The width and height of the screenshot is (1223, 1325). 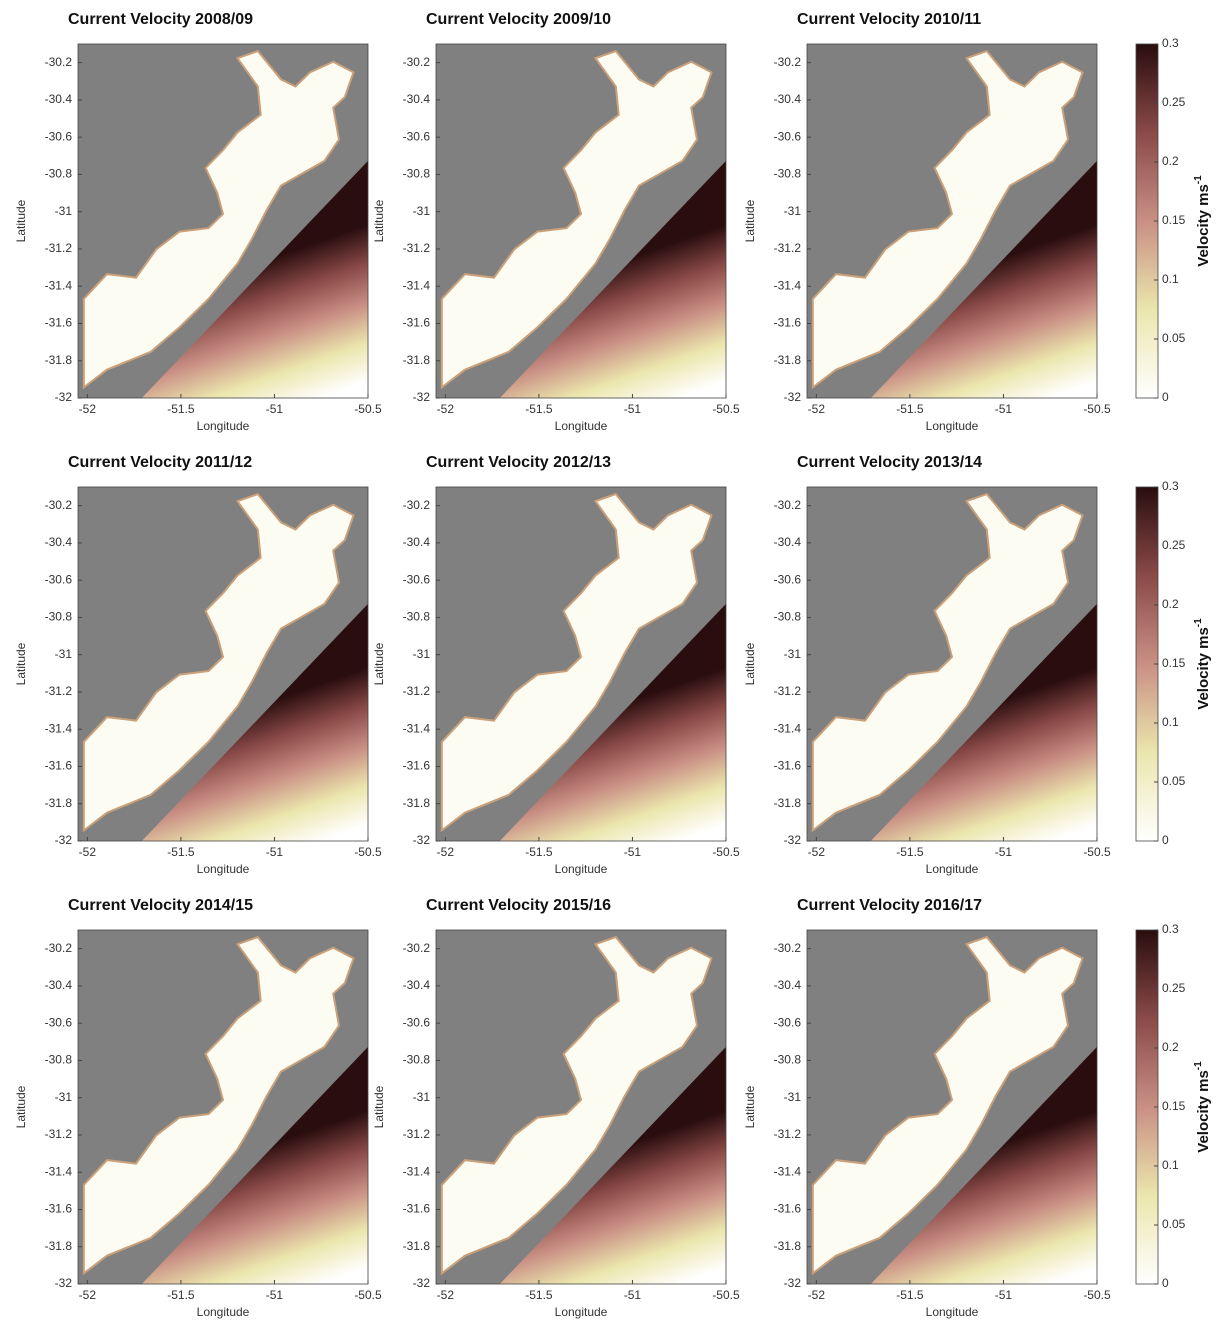 What do you see at coordinates (889, 905) in the screenshot?
I see `panel-title: Current Velocity 2016/17` at bounding box center [889, 905].